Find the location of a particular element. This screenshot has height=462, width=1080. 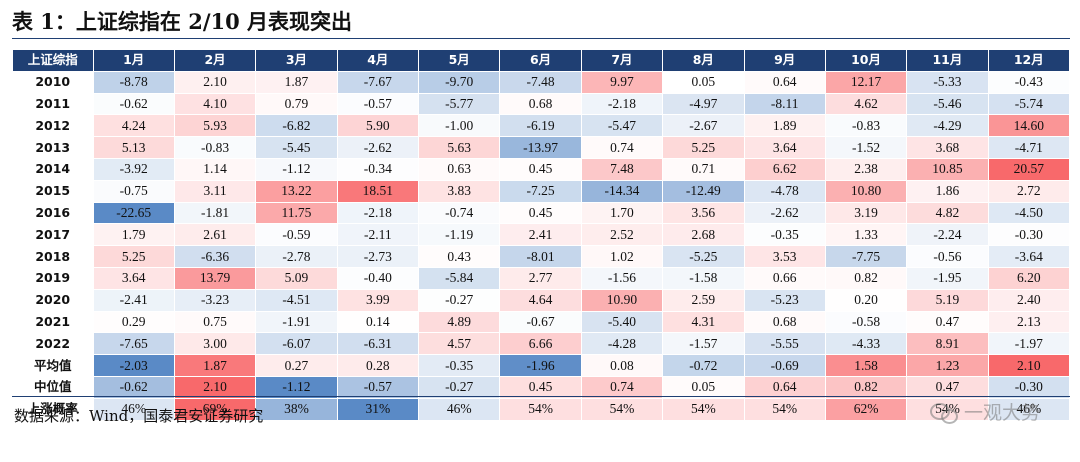

table-cell: -7.75 is located at coordinates (866, 256).